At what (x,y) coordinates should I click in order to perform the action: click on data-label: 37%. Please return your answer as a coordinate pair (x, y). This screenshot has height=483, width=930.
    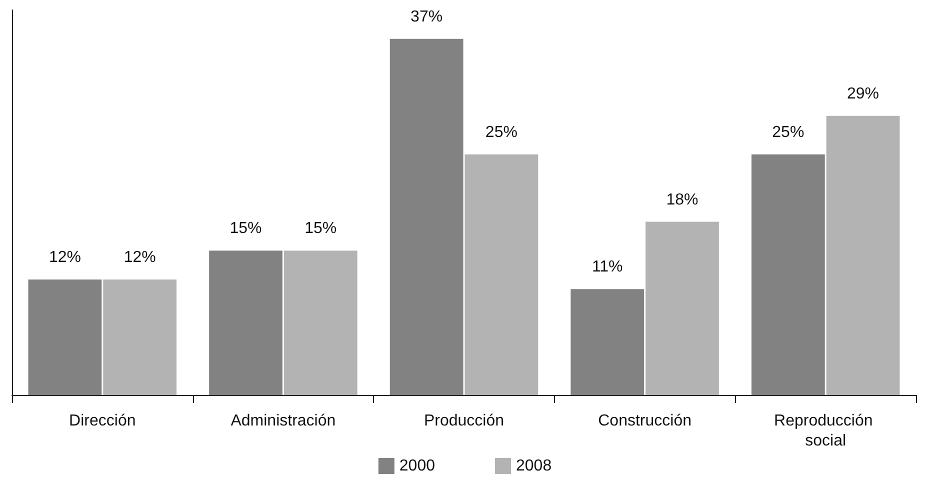
    Looking at the image, I should click on (426, 17).